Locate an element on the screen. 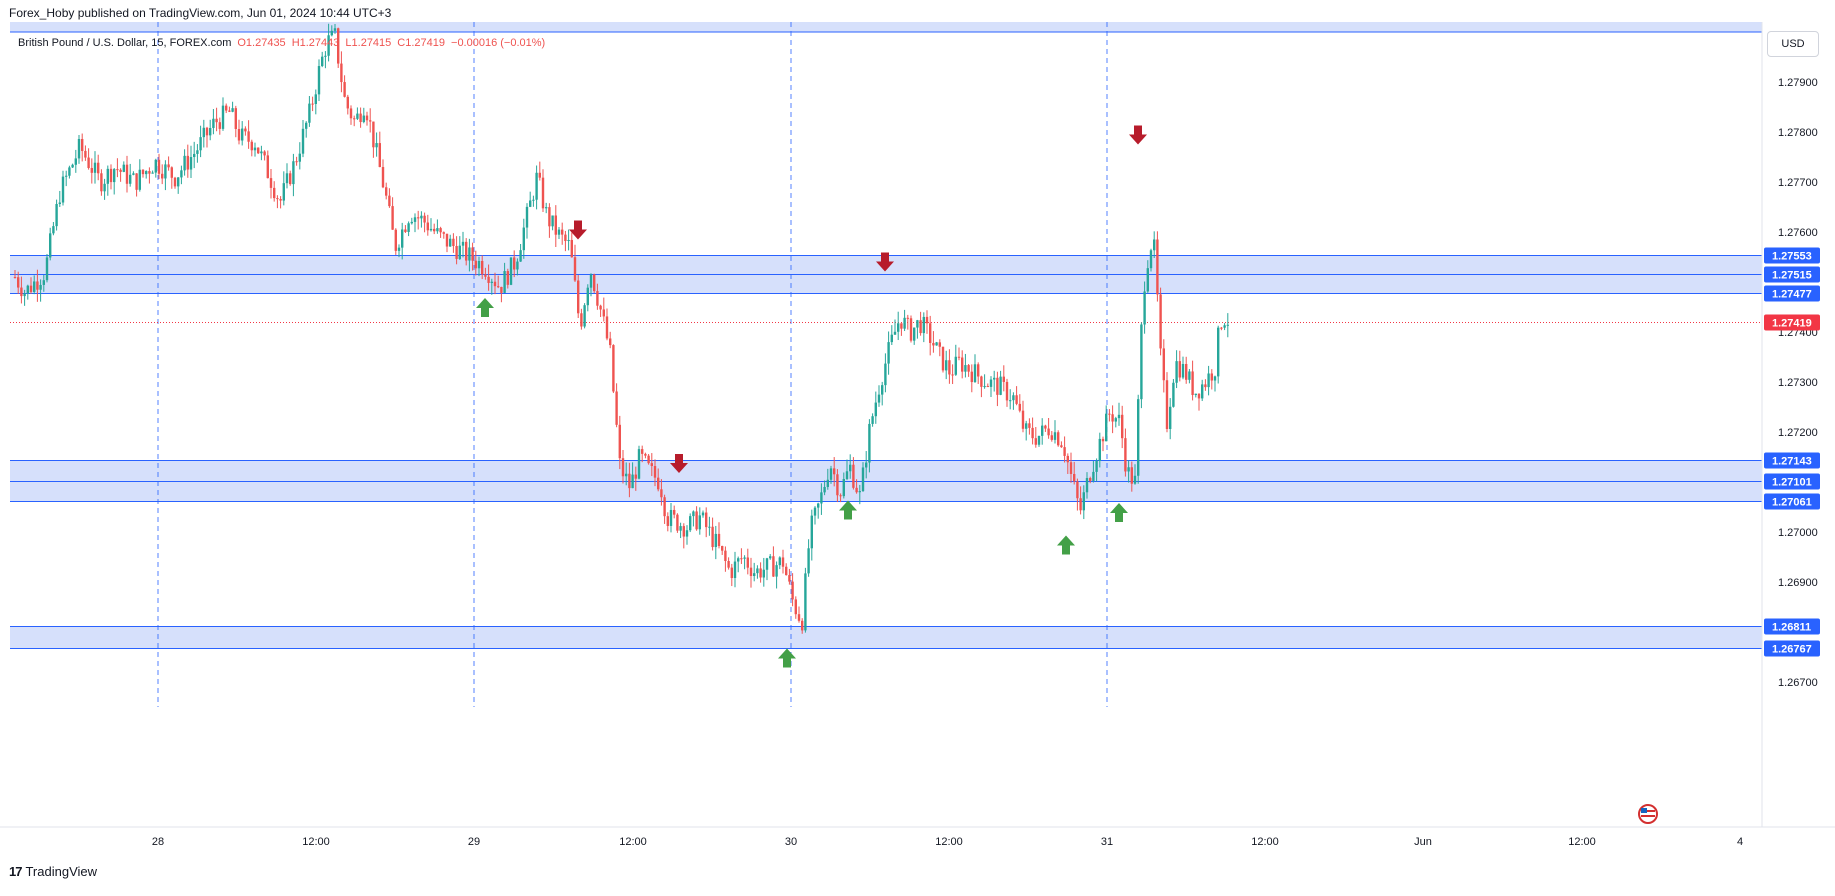 This screenshot has width=1835, height=896. footer-brand-label: TradingView is located at coordinates (61, 871).